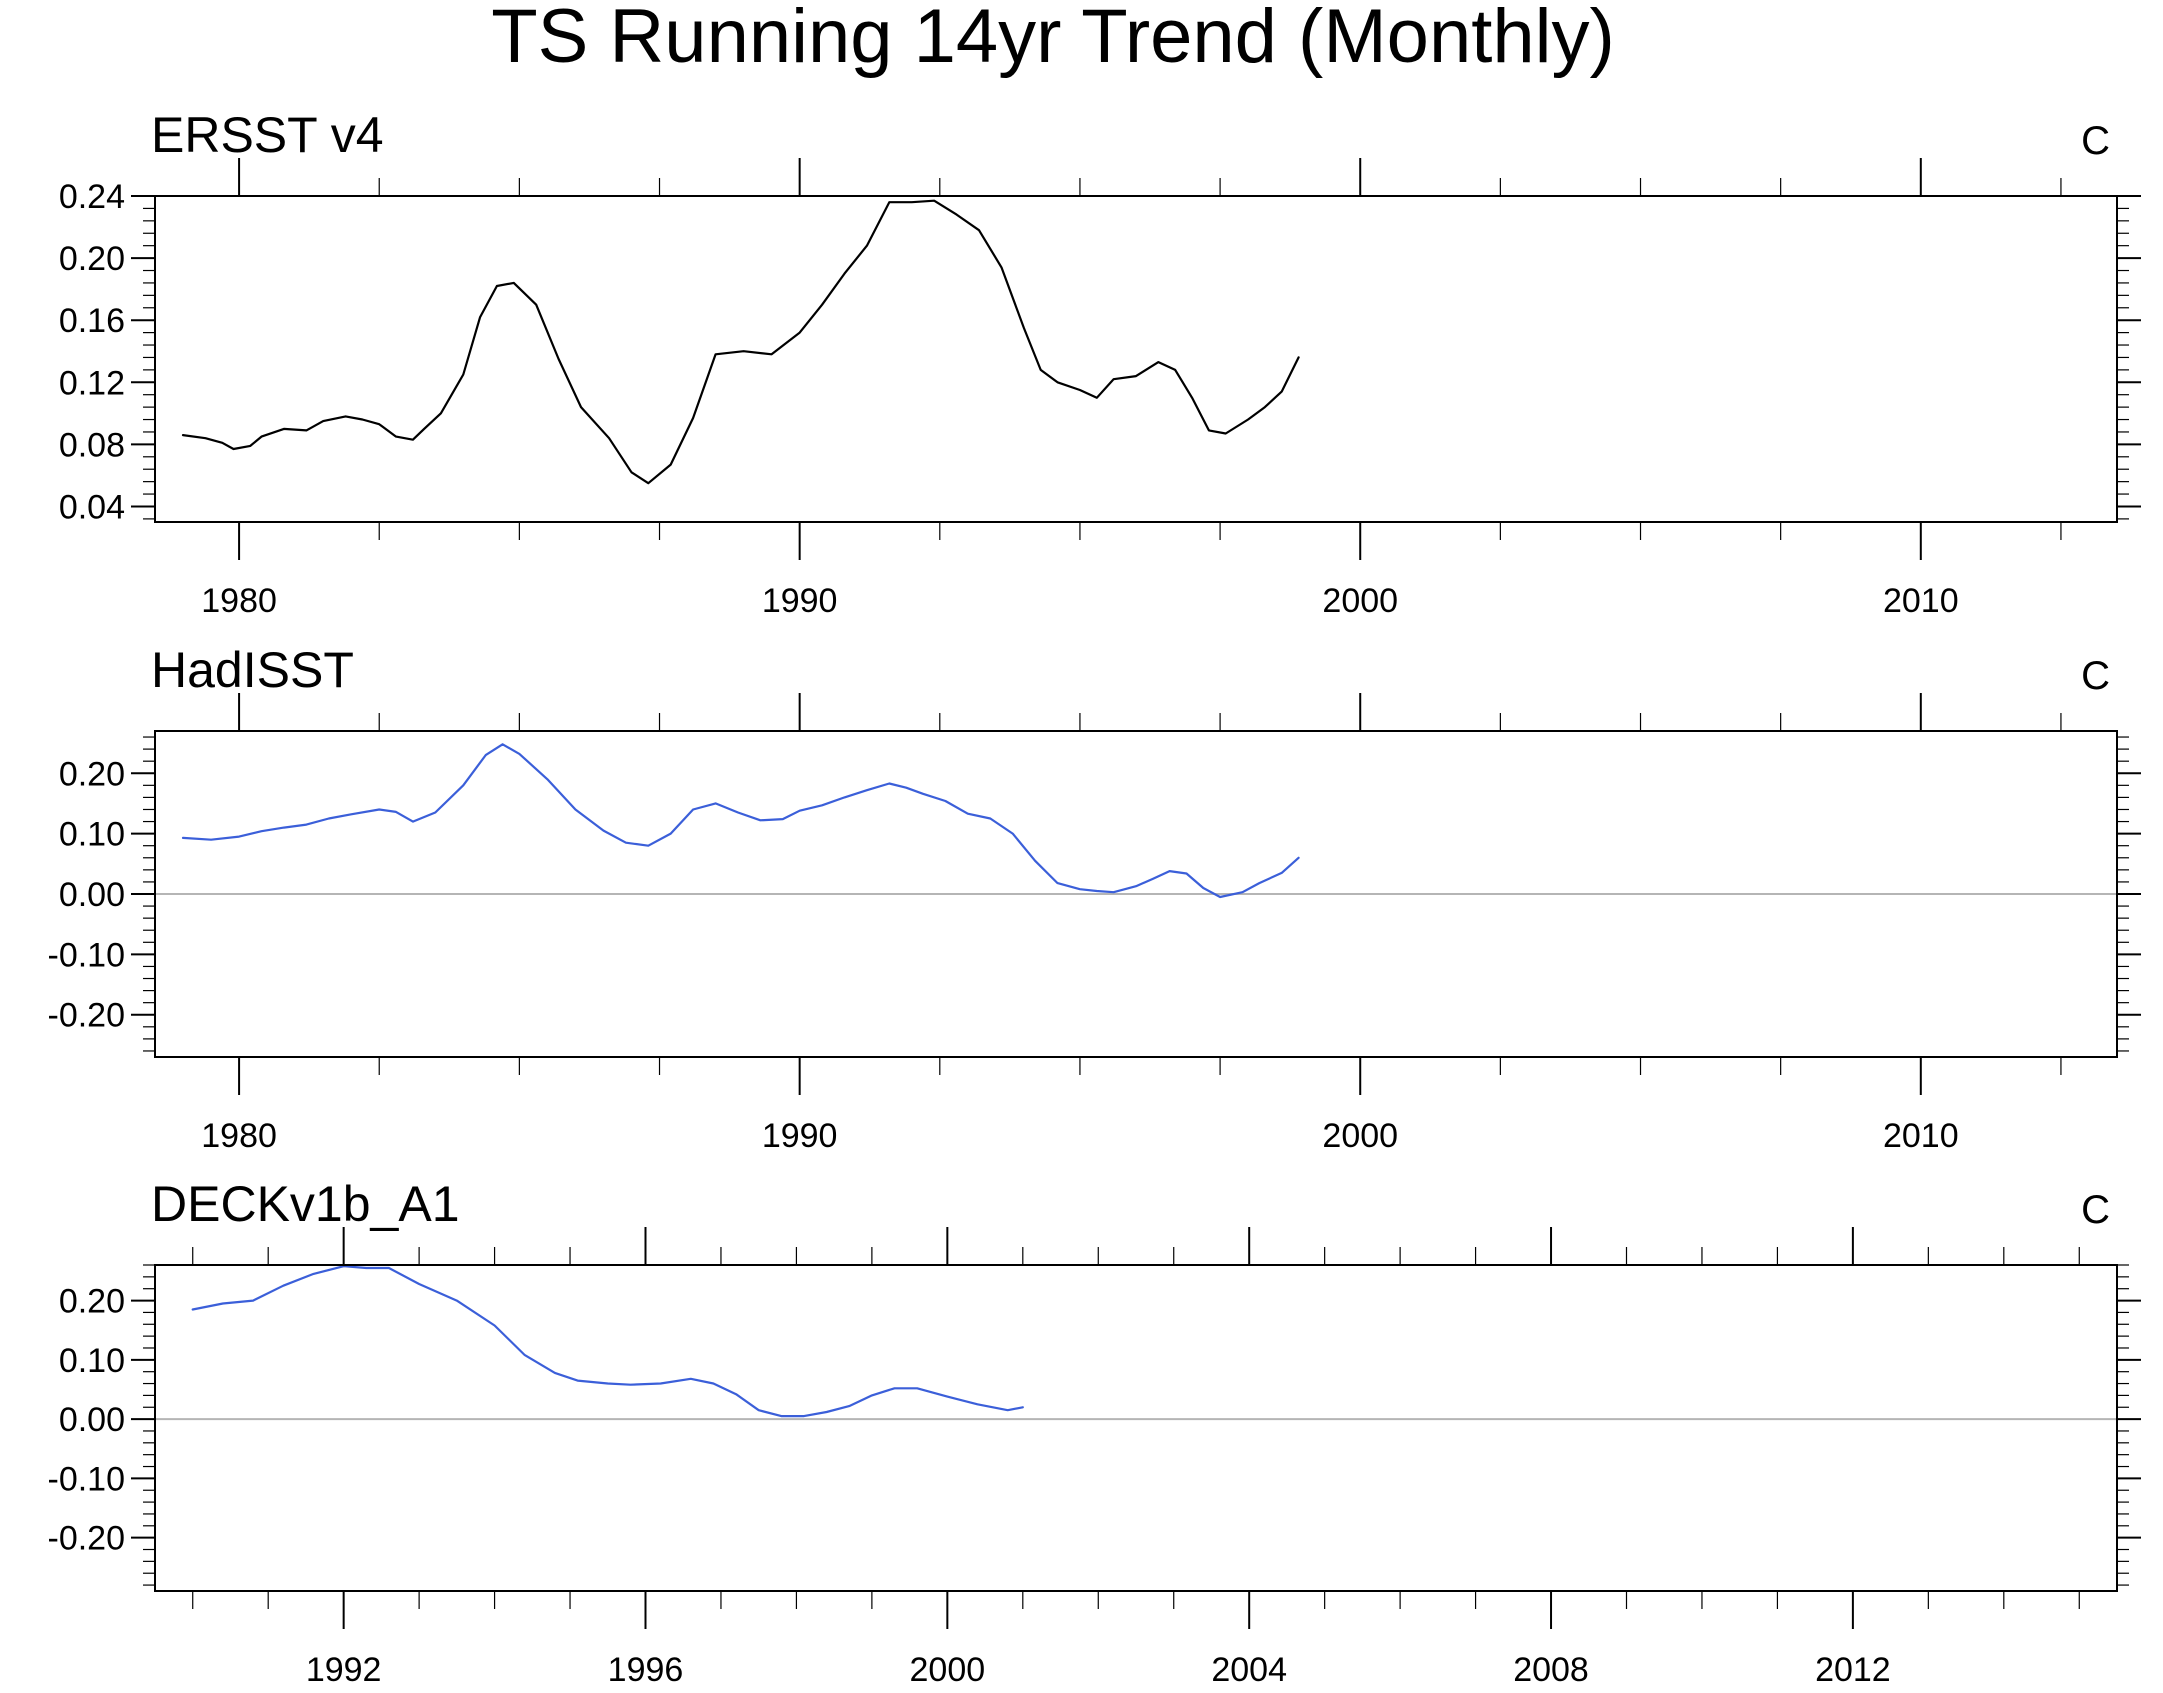  Describe the element at coordinates (1853, 1670) in the screenshot. I see `x-tick-label: 2012` at that location.